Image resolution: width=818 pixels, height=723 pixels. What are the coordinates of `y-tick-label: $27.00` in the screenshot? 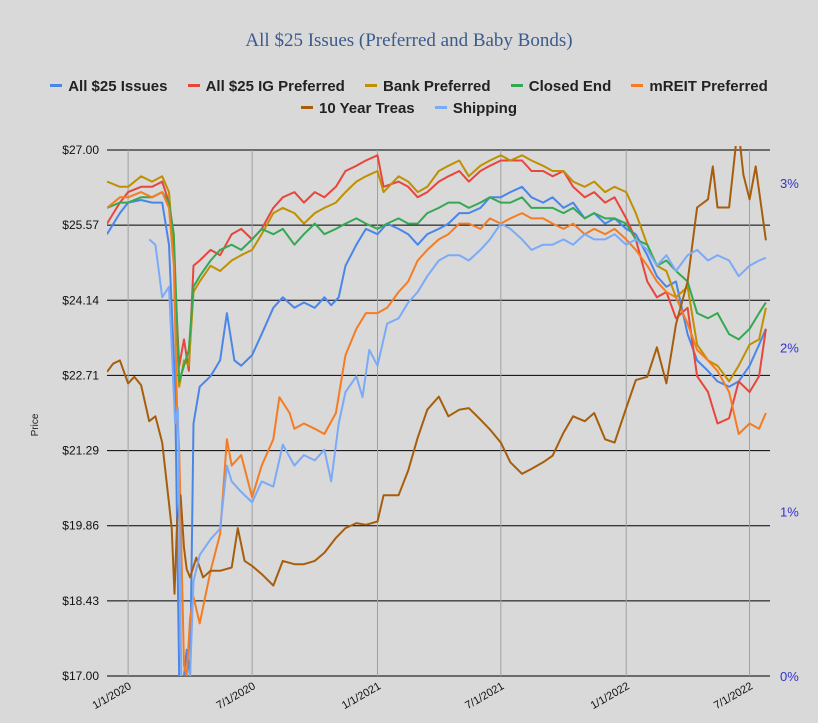 It's located at (80, 150).